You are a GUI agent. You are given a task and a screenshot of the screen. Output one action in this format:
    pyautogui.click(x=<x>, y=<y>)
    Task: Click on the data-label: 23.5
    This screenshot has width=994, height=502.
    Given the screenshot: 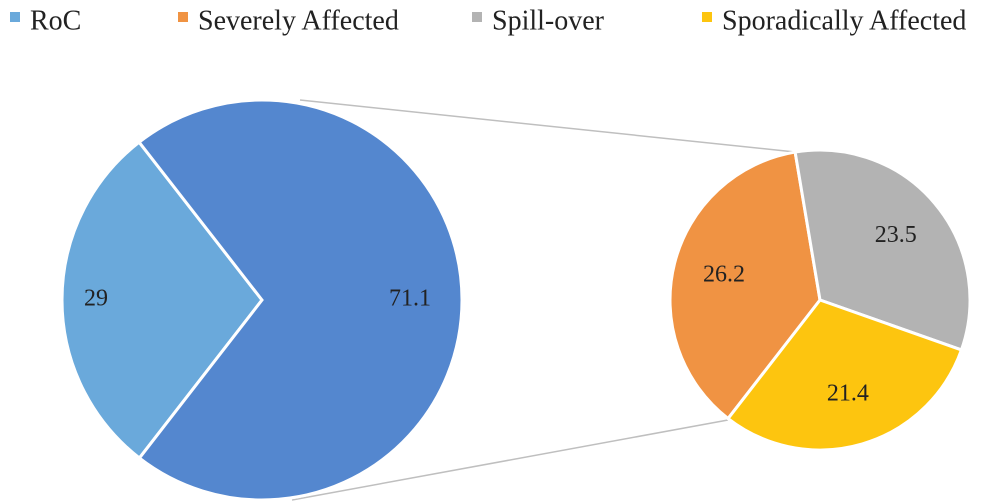 What is the action you would take?
    pyautogui.click(x=896, y=235)
    